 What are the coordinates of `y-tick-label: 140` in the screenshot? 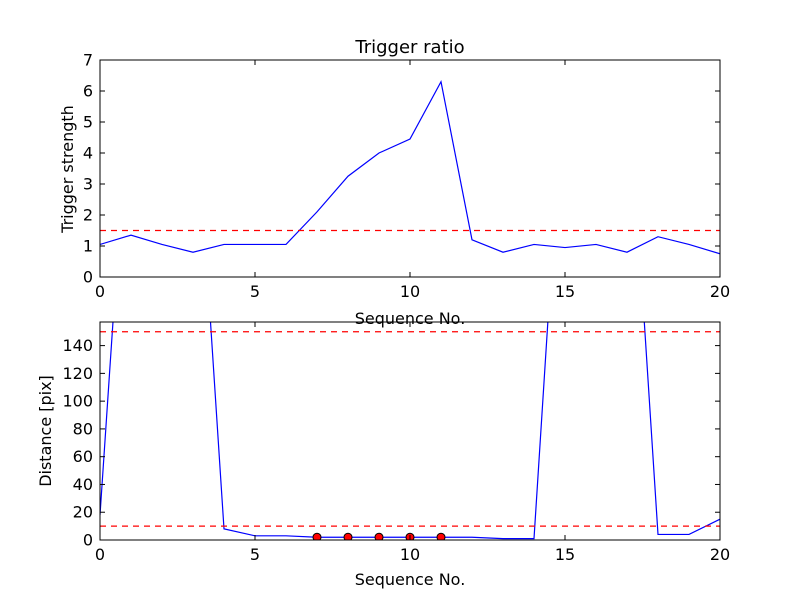 It's located at (77, 345).